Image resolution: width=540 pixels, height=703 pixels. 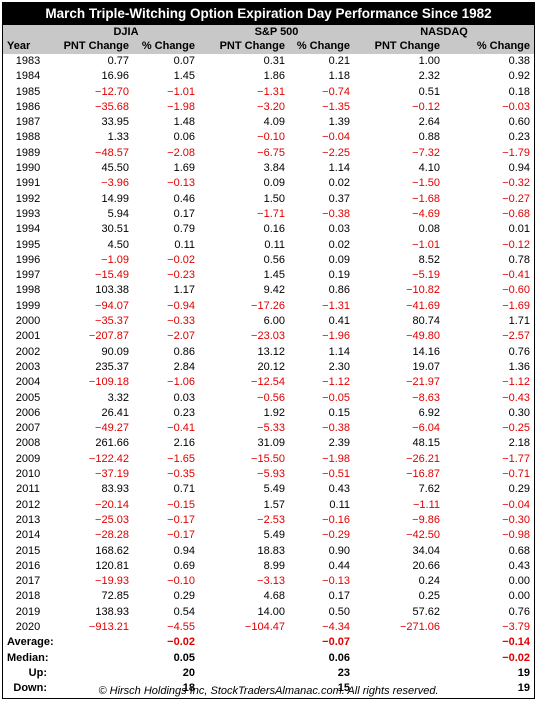 I want to click on table-row: 2015 168.62 0.94 18.83 0.90 34.04 0.68, so click(x=268, y=551).